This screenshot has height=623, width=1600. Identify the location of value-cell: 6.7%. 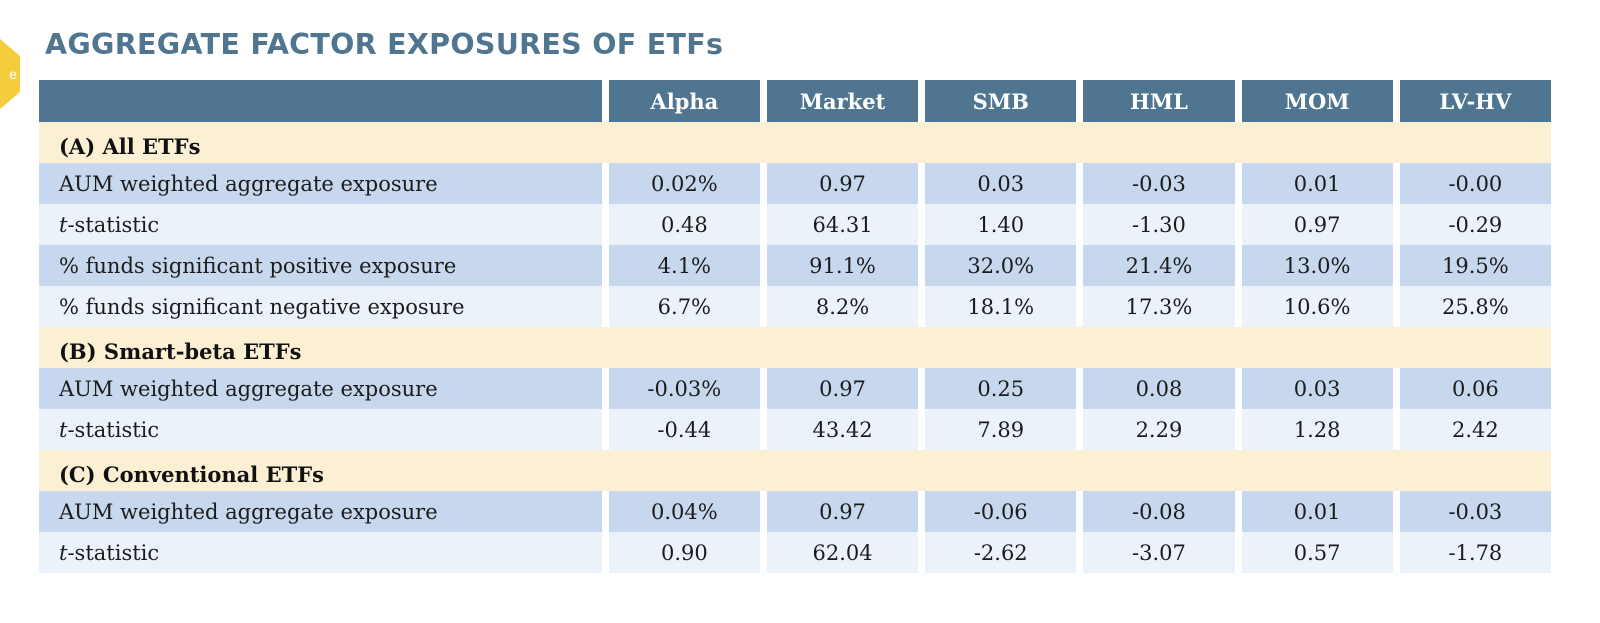
(680, 306).